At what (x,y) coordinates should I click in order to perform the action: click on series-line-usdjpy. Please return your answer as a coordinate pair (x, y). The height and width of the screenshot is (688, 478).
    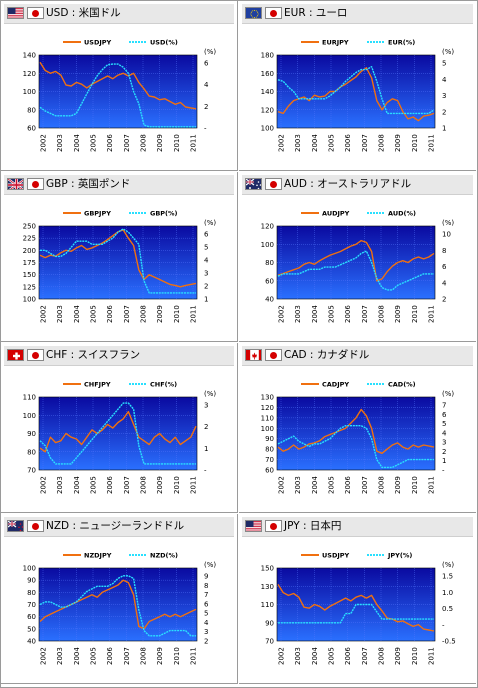
    Looking at the image, I should click on (356, 608).